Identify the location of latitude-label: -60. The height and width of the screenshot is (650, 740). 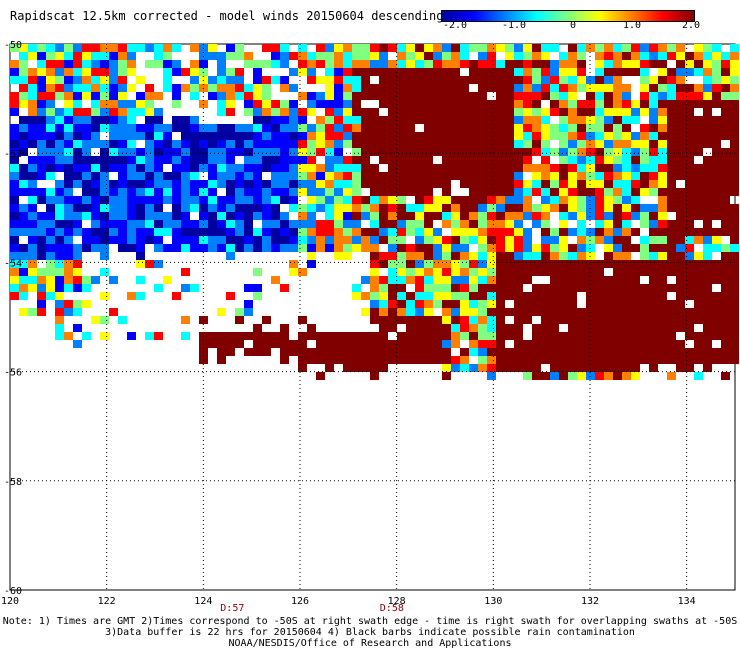
(13, 591).